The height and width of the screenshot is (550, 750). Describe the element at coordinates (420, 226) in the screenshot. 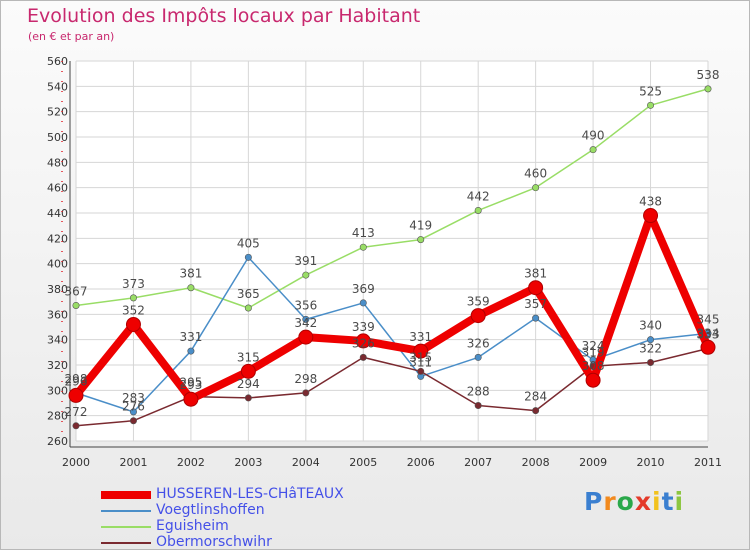

I see `data-label: 419` at that location.